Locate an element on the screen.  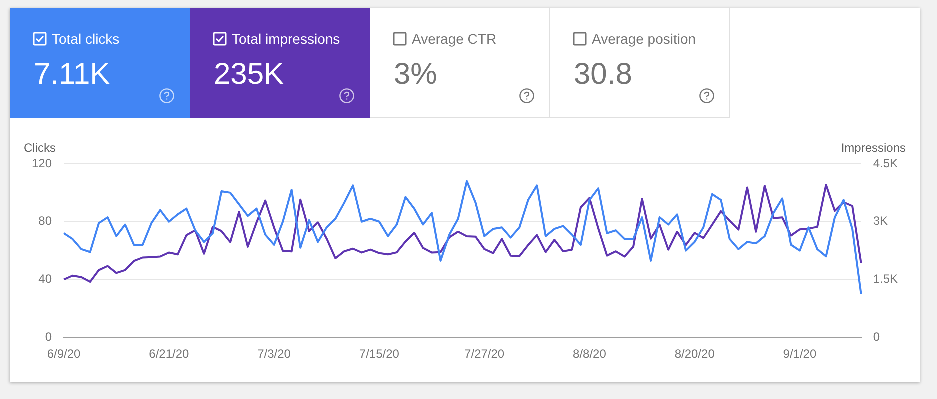
x-tick-label: 8/20/20 is located at coordinates (695, 354).